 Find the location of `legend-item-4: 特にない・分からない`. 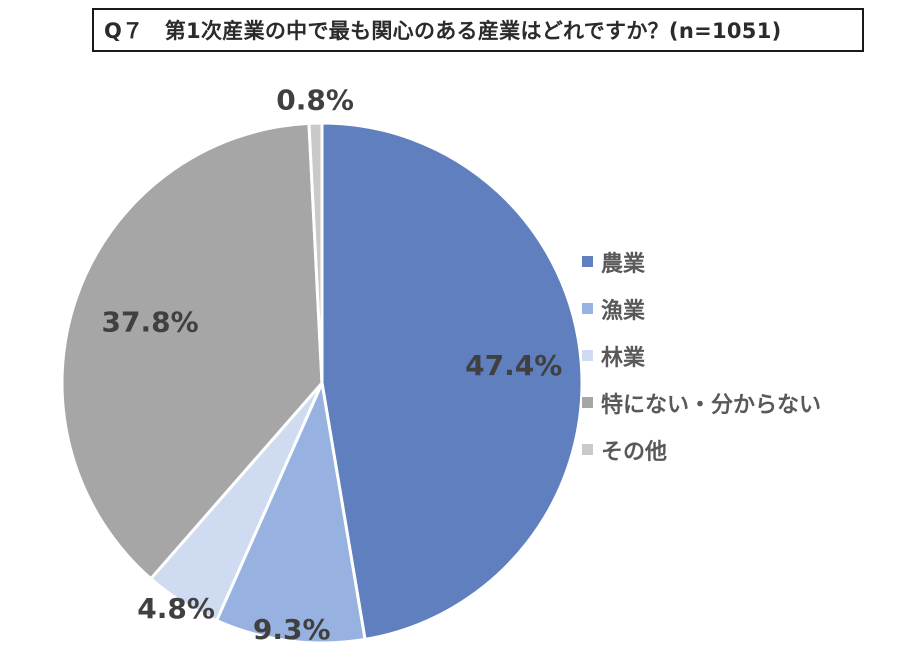

legend-item-4: 特にない・分からない is located at coordinates (701, 402).